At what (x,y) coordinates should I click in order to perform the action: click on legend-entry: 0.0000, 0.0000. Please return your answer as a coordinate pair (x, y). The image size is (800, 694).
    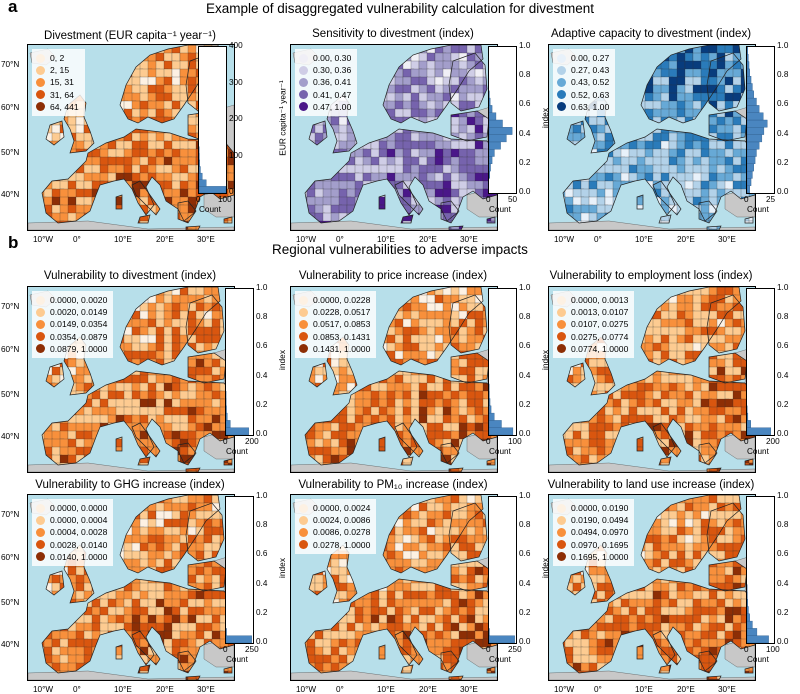
    Looking at the image, I should click on (71, 508).